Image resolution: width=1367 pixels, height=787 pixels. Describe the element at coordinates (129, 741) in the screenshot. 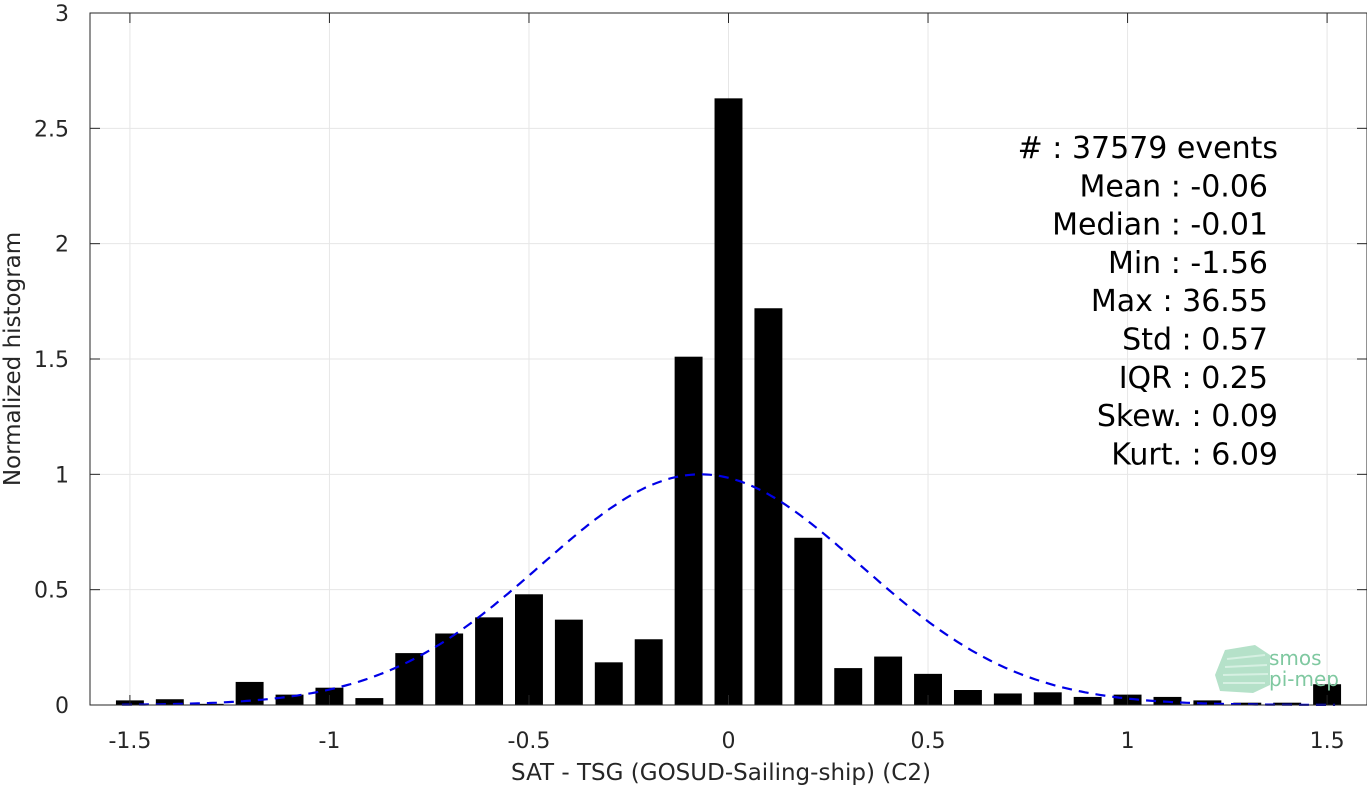

I see `x-tick-label: -1.5` at that location.